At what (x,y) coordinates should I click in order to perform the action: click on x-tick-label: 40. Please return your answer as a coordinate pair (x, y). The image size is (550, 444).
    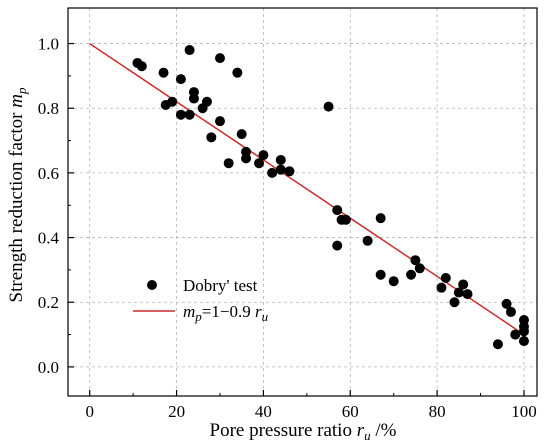
    Looking at the image, I should click on (263, 411).